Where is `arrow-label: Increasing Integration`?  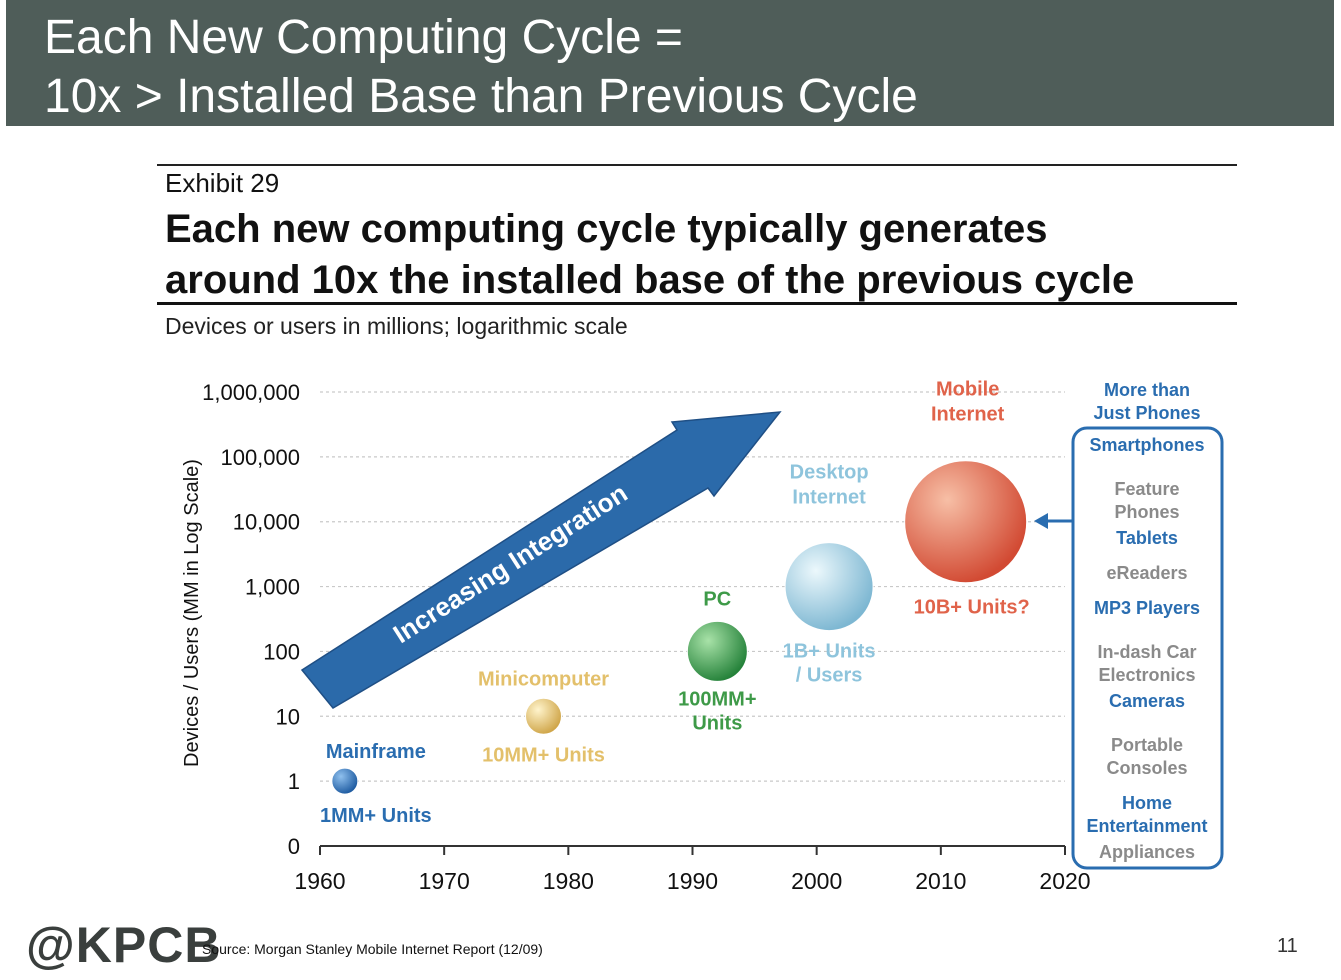 arrow-label: Increasing Integration is located at coordinates (510, 564).